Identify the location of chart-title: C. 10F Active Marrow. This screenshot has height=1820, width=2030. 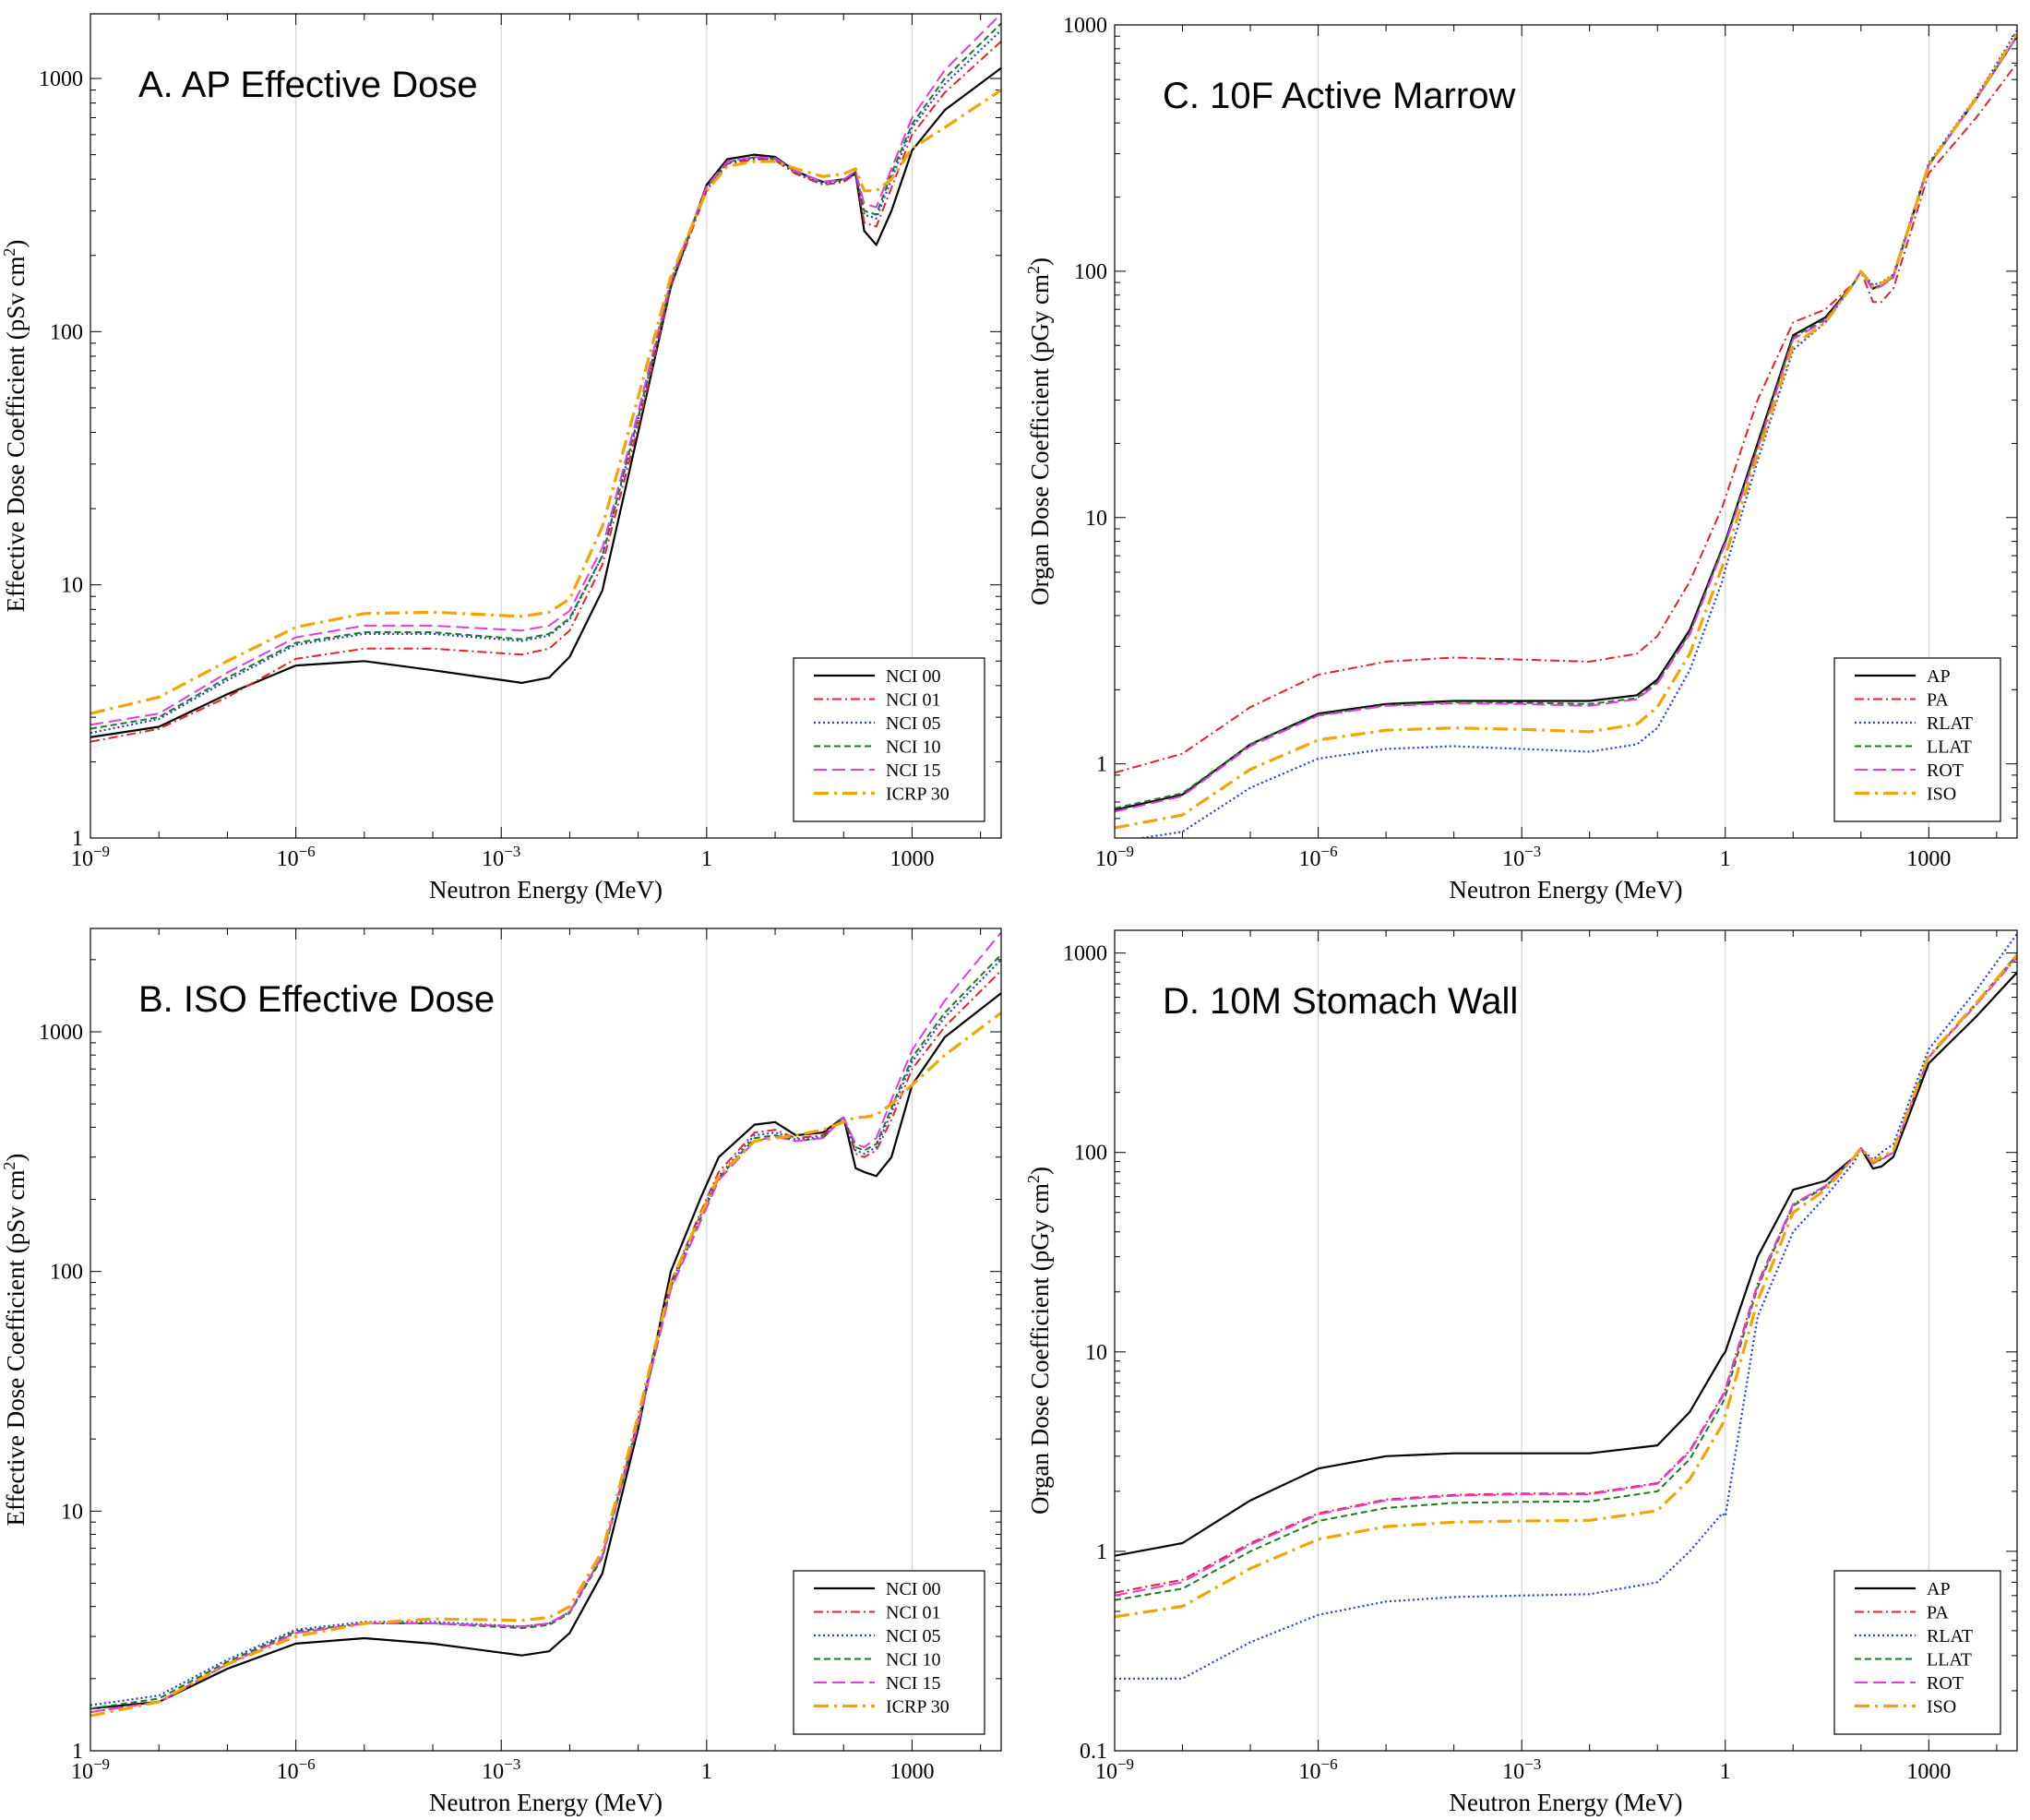
(1339, 96).